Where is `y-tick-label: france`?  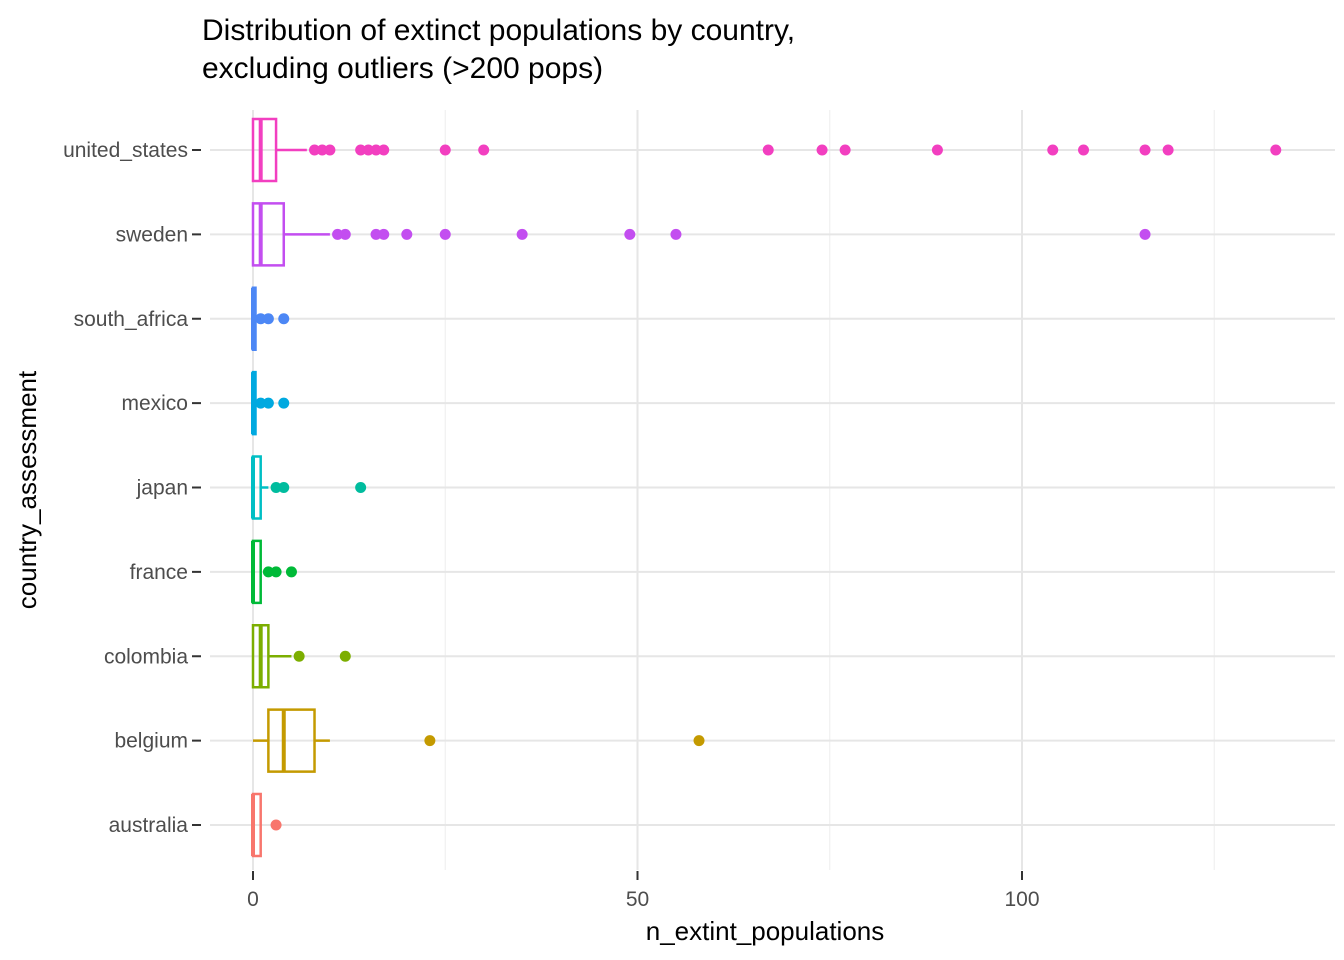 y-tick-label: france is located at coordinates (159, 572).